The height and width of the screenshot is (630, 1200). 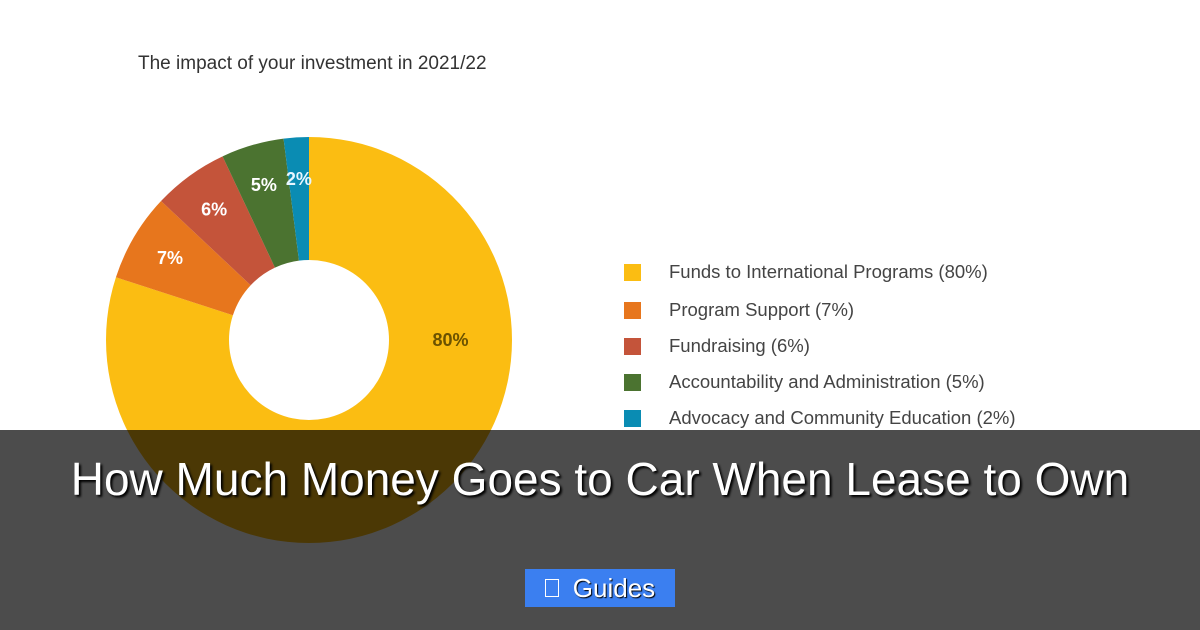 I want to click on legend-label: Program Support (7%), so click(x=762, y=309).